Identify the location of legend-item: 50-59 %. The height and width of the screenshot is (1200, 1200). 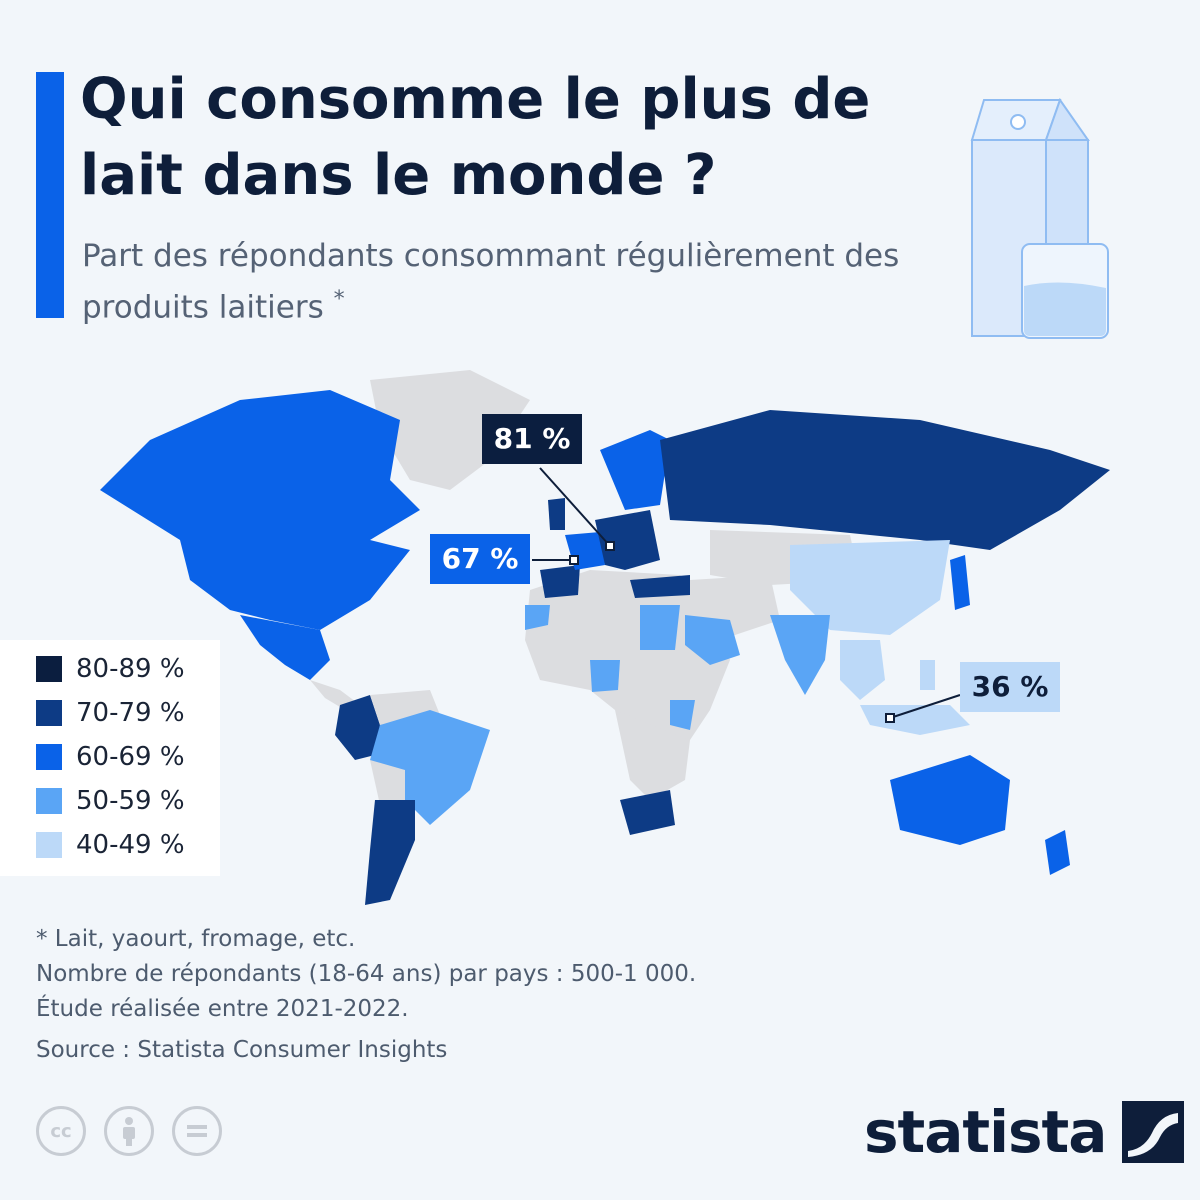
(110, 801).